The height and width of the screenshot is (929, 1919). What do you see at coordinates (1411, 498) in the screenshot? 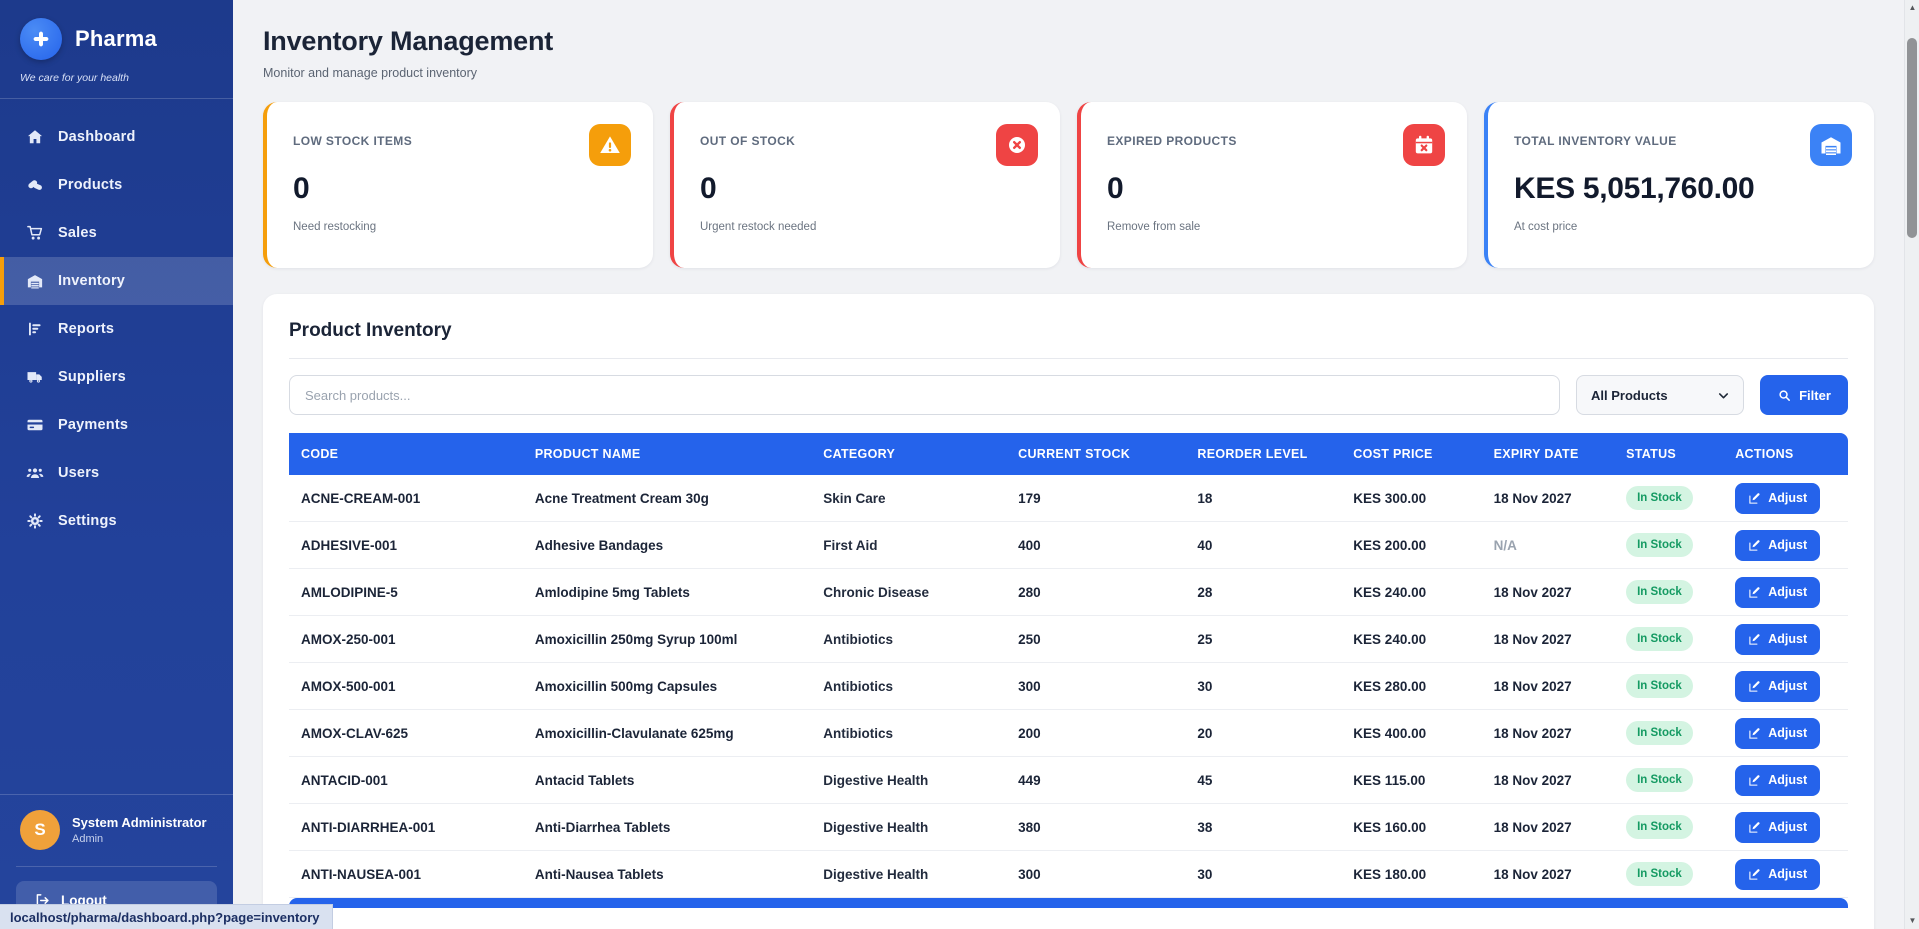
I see `cell-cost-price: KES 300.00` at bounding box center [1411, 498].